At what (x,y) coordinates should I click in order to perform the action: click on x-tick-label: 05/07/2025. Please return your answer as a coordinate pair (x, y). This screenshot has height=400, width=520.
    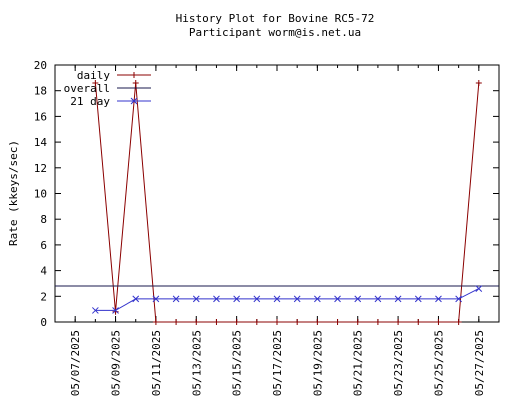
    Looking at the image, I should click on (75, 363).